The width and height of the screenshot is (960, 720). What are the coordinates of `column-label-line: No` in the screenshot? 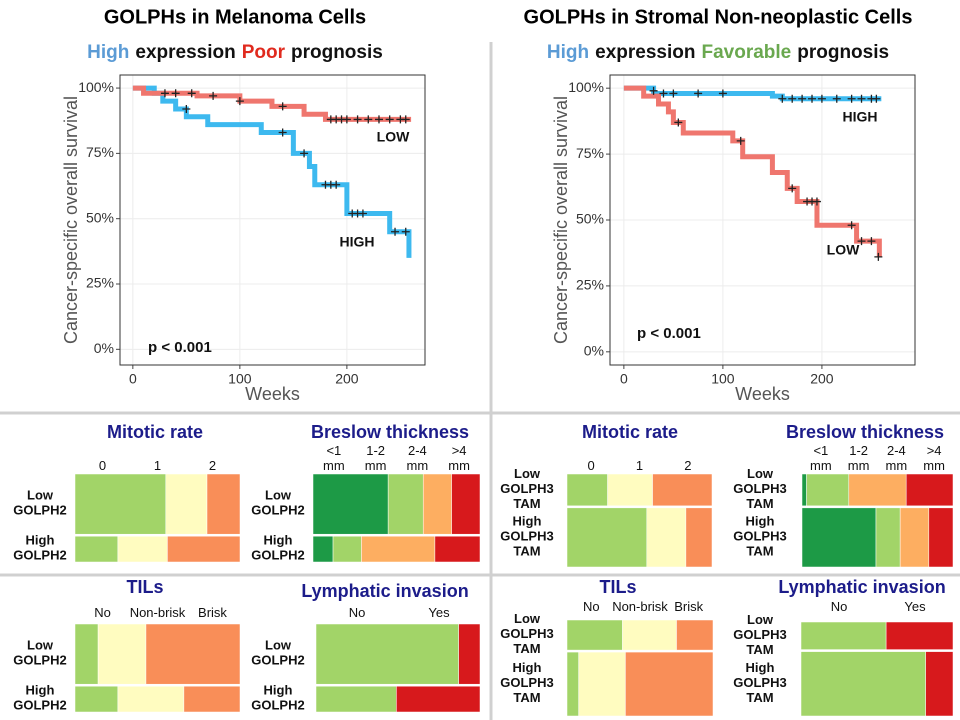 It's located at (839, 606).